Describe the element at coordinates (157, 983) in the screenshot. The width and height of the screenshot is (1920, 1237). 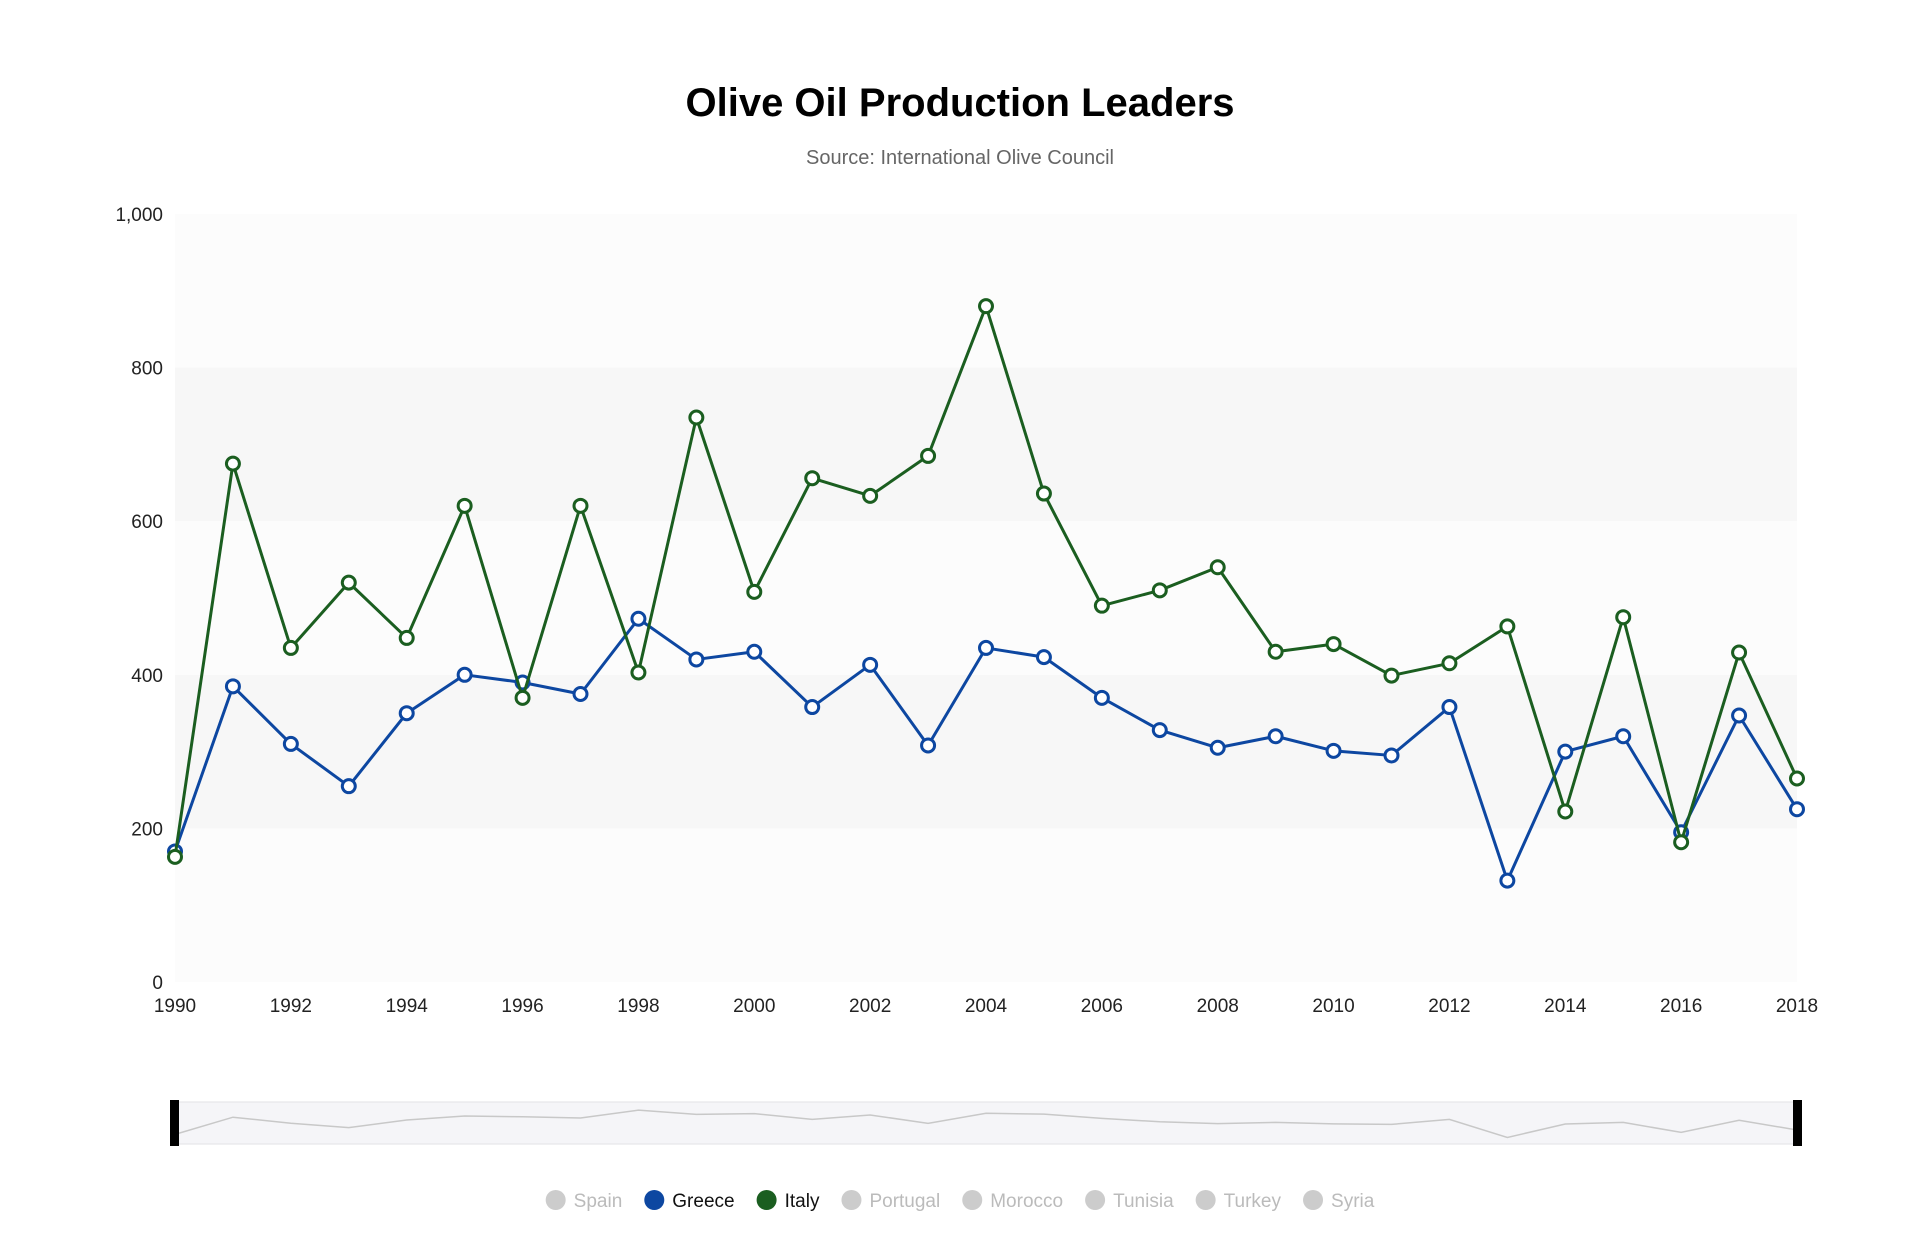
I see `y-tick-label: 0` at that location.